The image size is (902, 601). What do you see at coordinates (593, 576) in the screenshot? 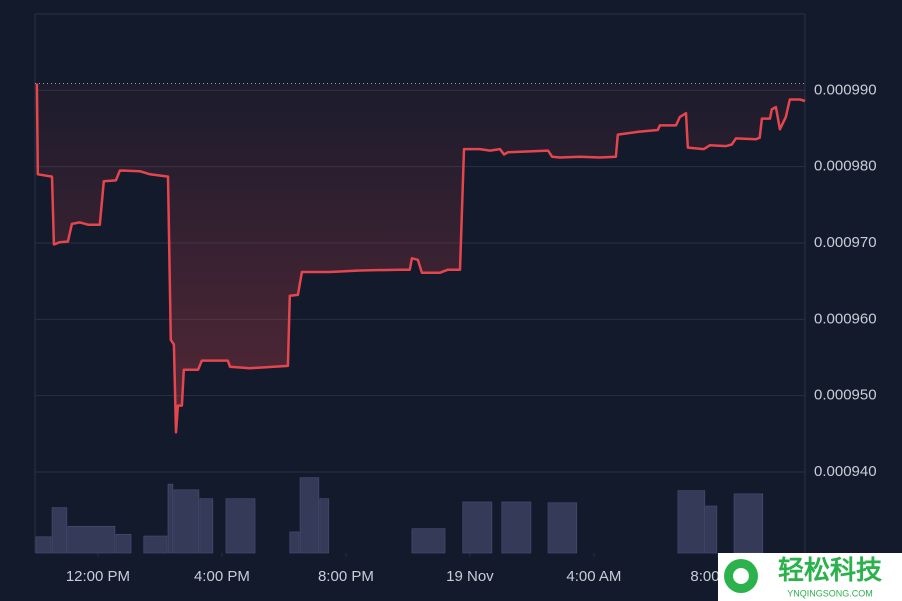
I see `x-tick-label: 4:00 AM` at bounding box center [593, 576].